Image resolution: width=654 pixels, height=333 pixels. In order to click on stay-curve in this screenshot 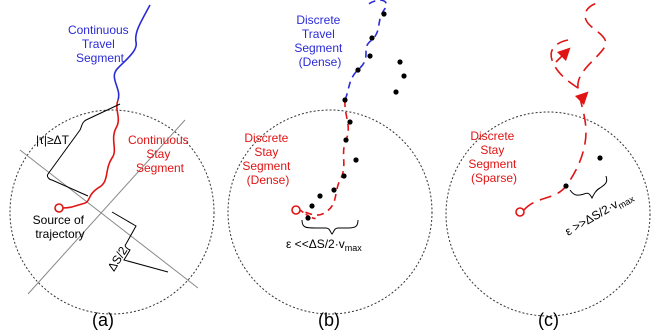, I will do `click(90, 154)`.